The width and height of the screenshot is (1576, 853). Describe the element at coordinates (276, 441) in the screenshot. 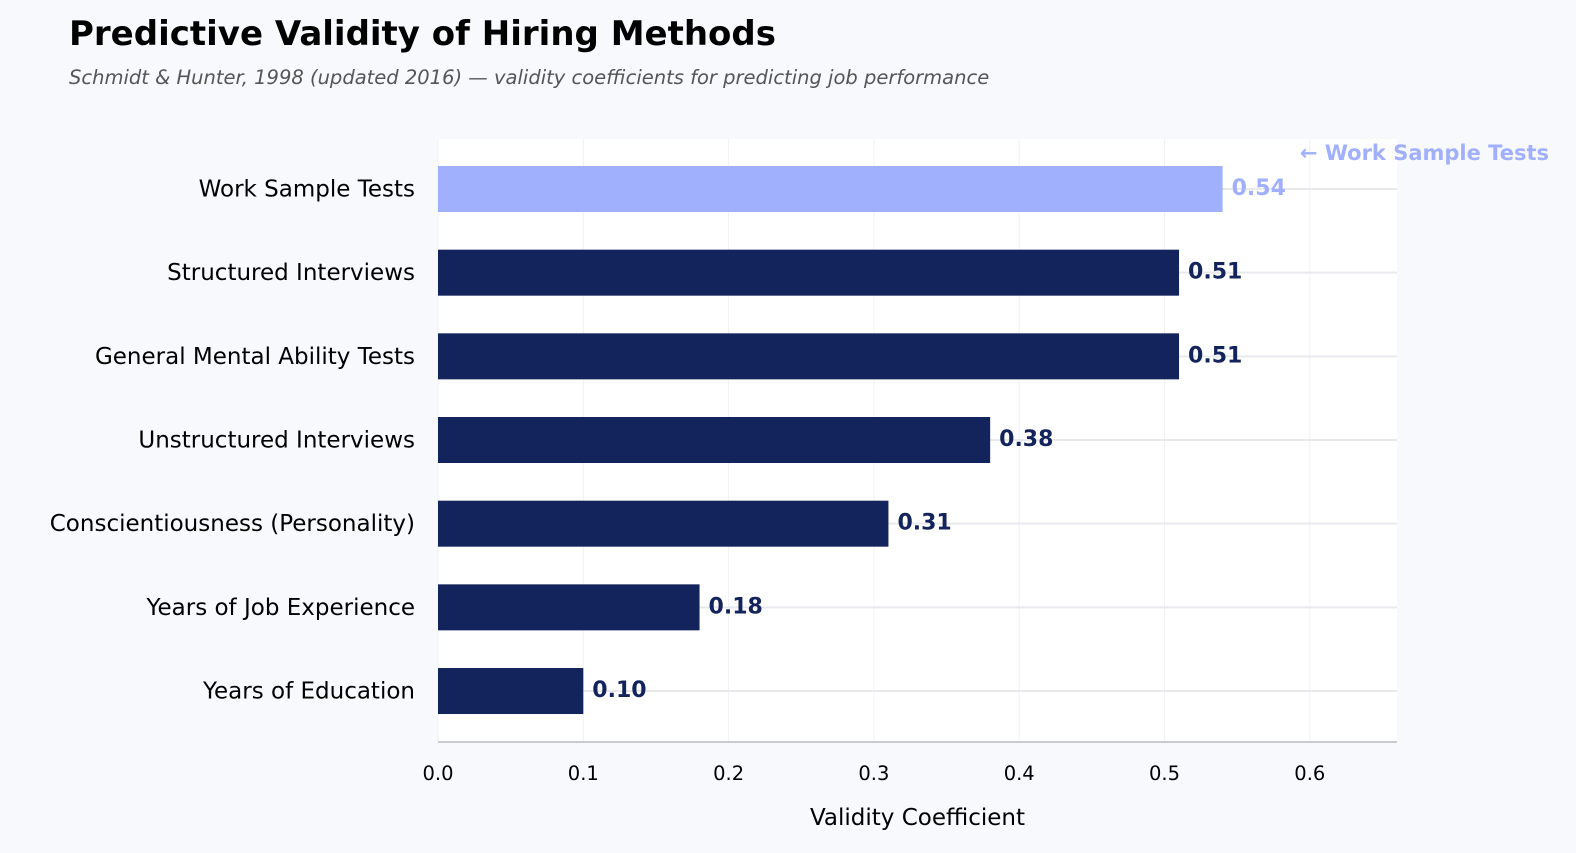

I see `category-label-3: Unstructured Interviews` at that location.